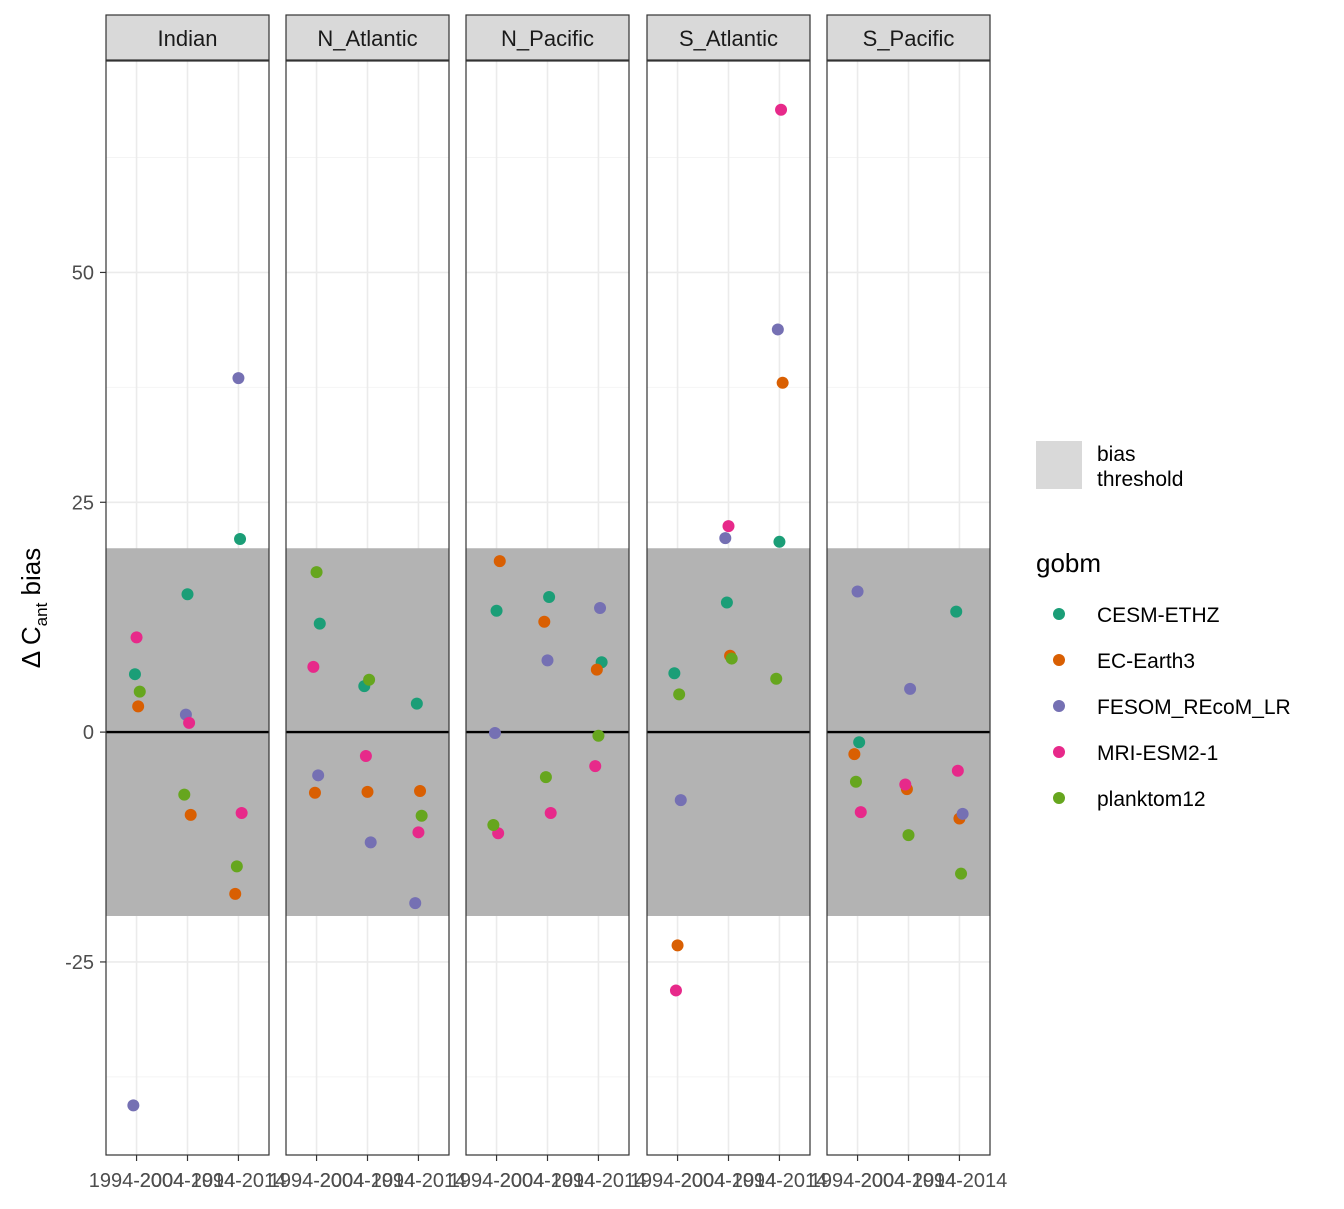 This screenshot has height=1209, width=1344. I want to click on legend-key-ec-earth3, so click(1059, 660).